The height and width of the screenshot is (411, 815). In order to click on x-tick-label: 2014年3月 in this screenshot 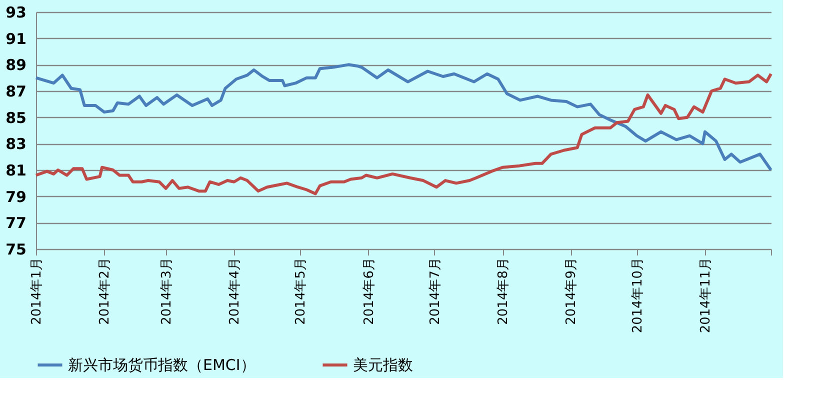, I will do `click(166, 291)`.